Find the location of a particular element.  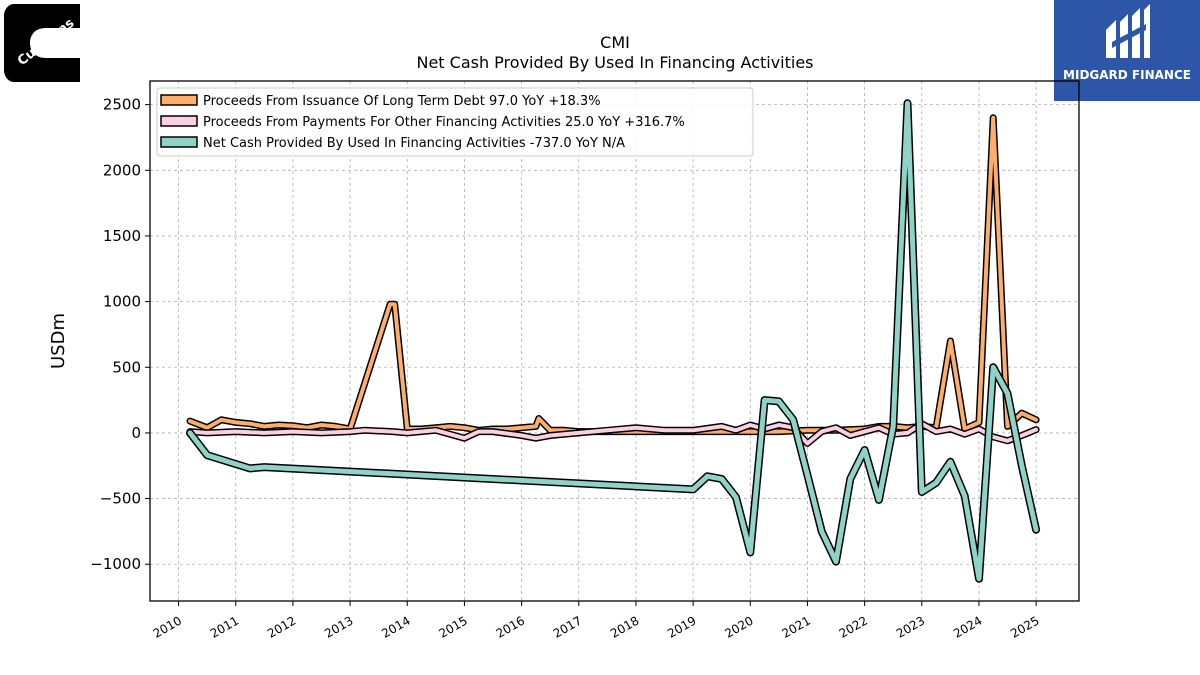

x-tick-label: 2014 is located at coordinates (395, 626).